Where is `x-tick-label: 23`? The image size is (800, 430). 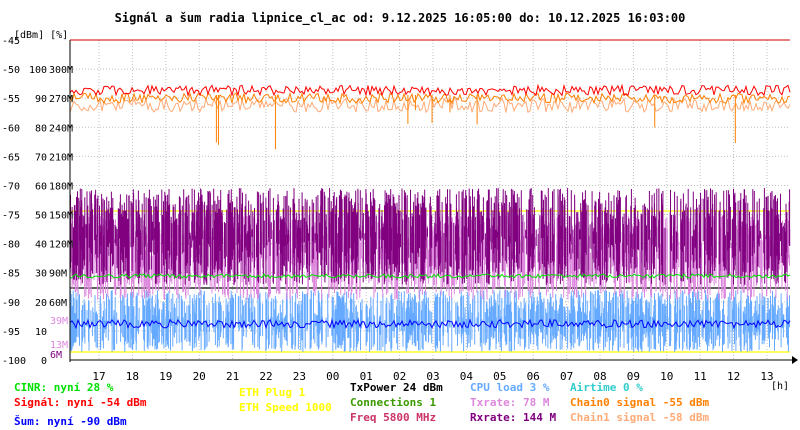 x-tick-label: 23 is located at coordinates (299, 376).